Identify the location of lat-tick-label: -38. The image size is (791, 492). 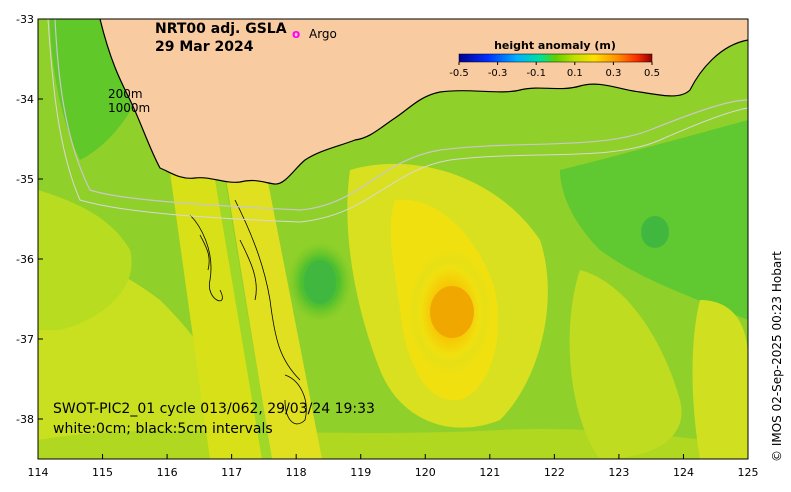
(25, 419).